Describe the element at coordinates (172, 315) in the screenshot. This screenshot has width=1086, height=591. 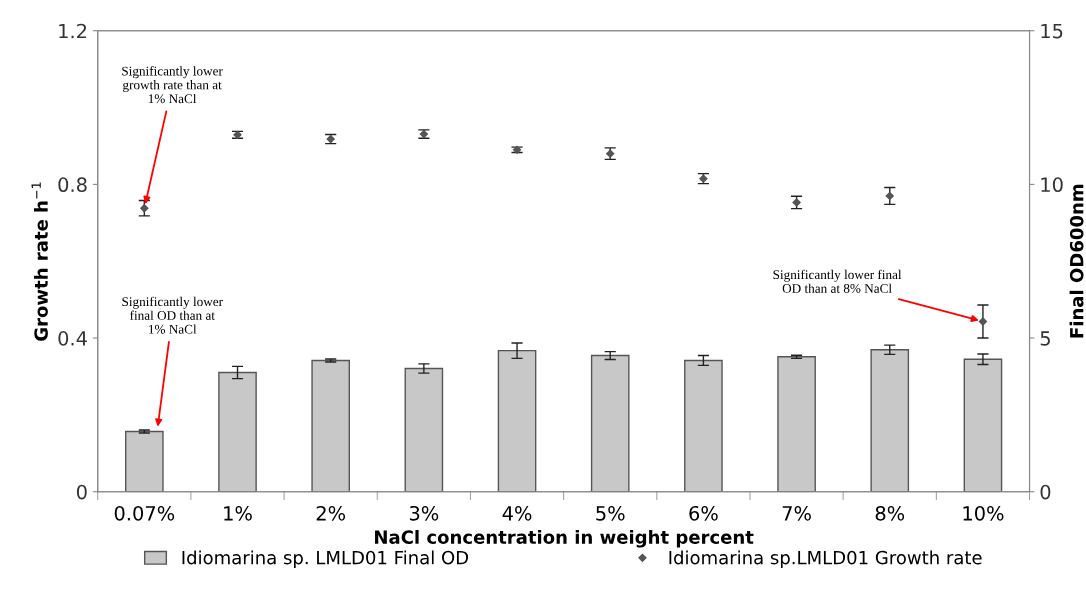
I see `annotation: Significantly lower final OD than at 1% NaCl` at that location.